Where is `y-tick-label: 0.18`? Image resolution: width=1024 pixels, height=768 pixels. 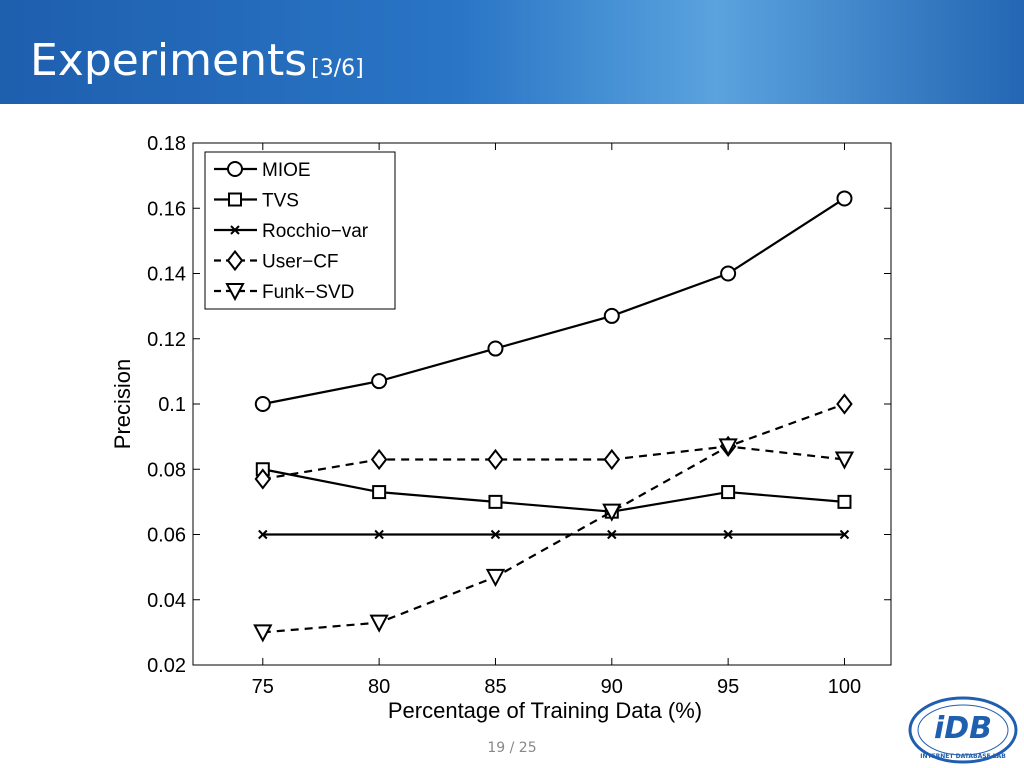
y-tick-label: 0.18 is located at coordinates (166, 144).